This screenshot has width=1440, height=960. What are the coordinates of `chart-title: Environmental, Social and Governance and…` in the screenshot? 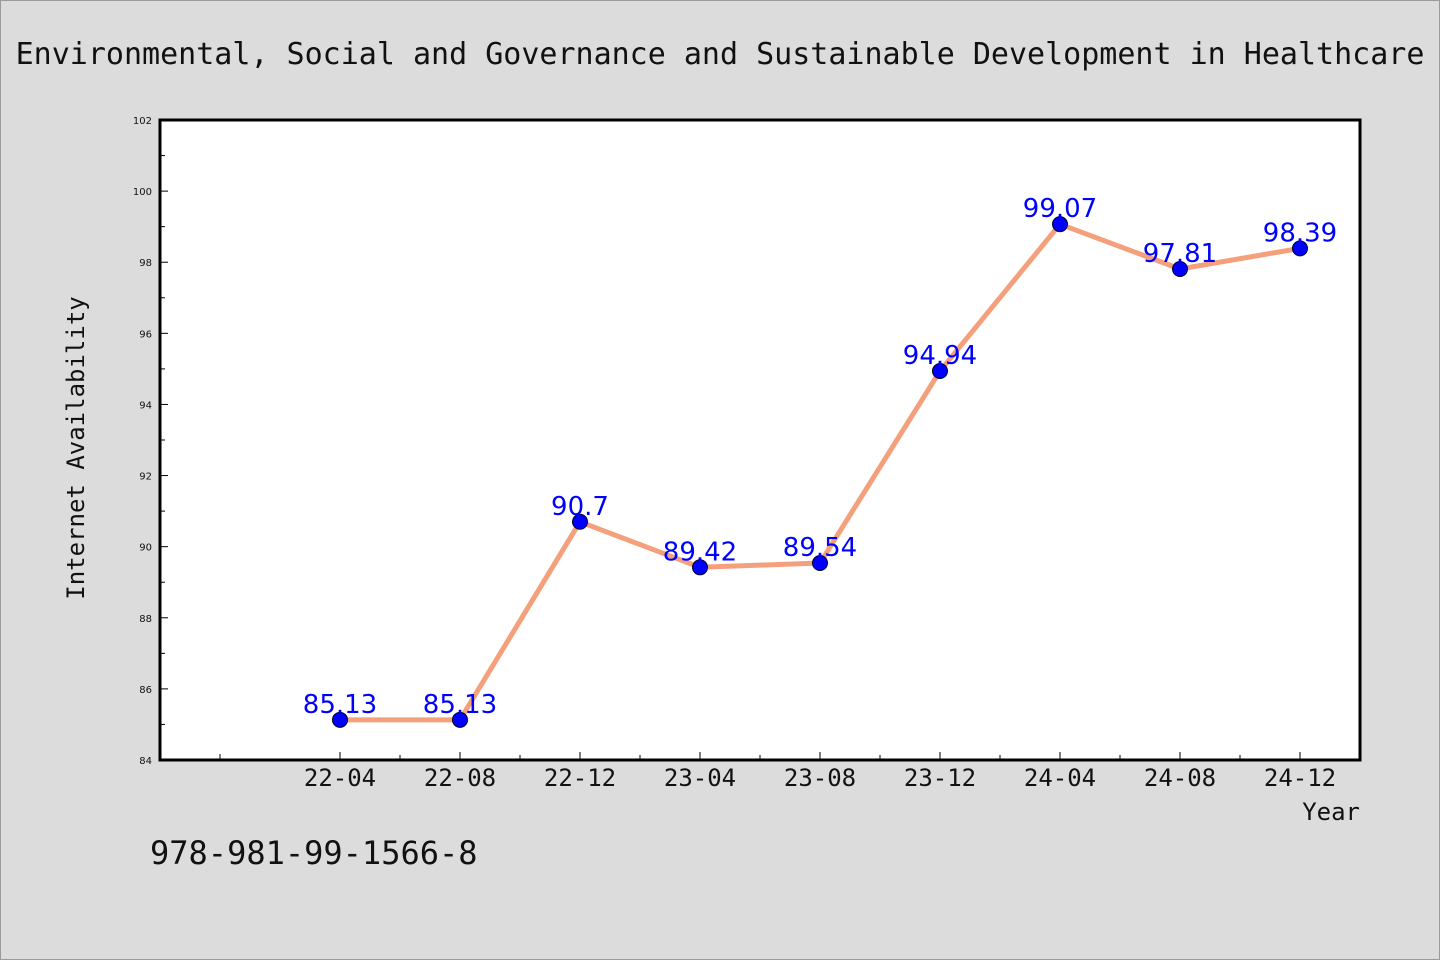 It's located at (720, 54).